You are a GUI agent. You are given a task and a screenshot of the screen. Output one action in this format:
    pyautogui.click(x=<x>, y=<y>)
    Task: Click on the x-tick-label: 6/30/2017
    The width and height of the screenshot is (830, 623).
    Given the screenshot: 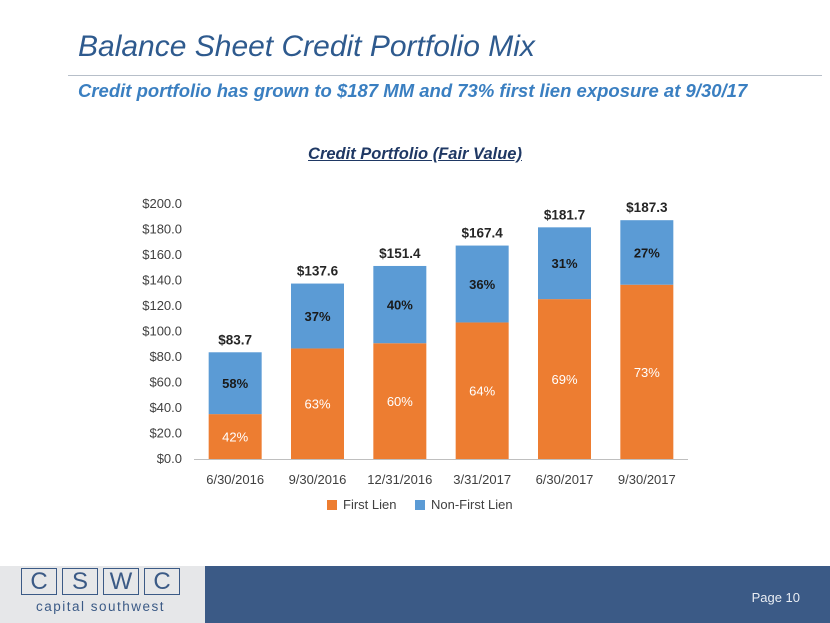 What is the action you would take?
    pyautogui.click(x=565, y=479)
    